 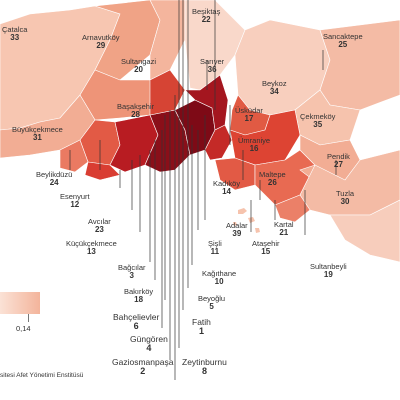 I want to click on label-basaksehir: Başakşehir 28, so click(x=135, y=111).